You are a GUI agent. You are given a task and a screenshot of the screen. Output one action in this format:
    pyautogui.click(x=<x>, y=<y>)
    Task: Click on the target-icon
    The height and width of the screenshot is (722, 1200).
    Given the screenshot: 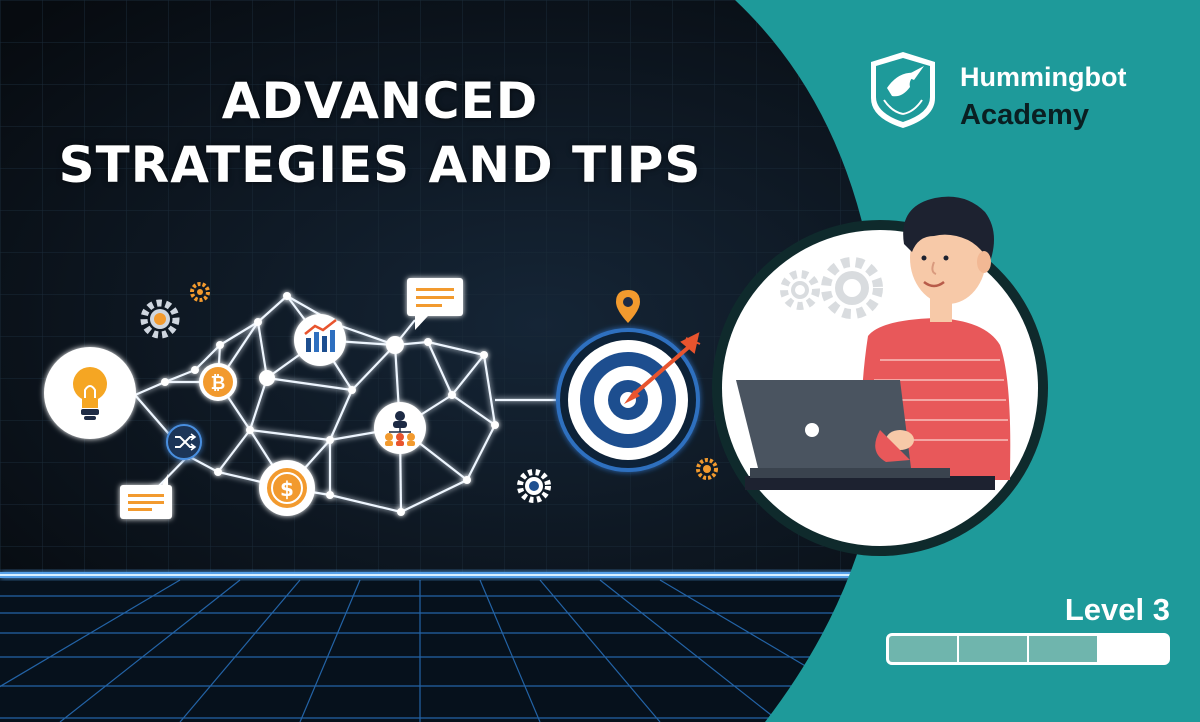 What is the action you would take?
    pyautogui.click(x=628, y=400)
    